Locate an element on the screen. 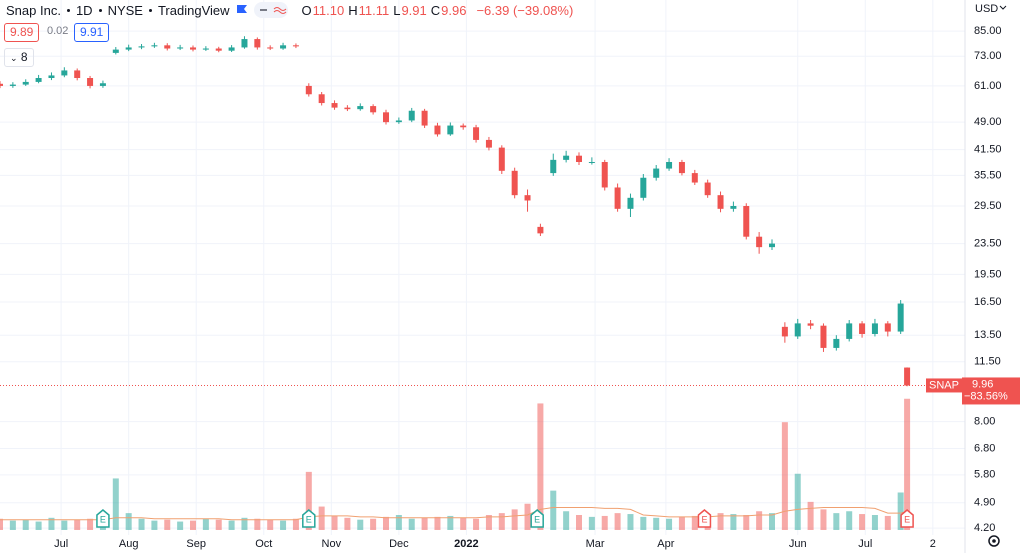 The image size is (1024, 553). ask: 9.91 is located at coordinates (92, 32).